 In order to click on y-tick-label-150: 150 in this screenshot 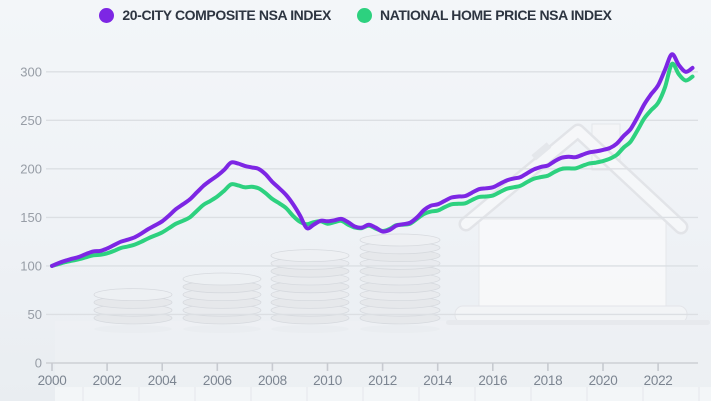, I will do `click(31, 217)`.